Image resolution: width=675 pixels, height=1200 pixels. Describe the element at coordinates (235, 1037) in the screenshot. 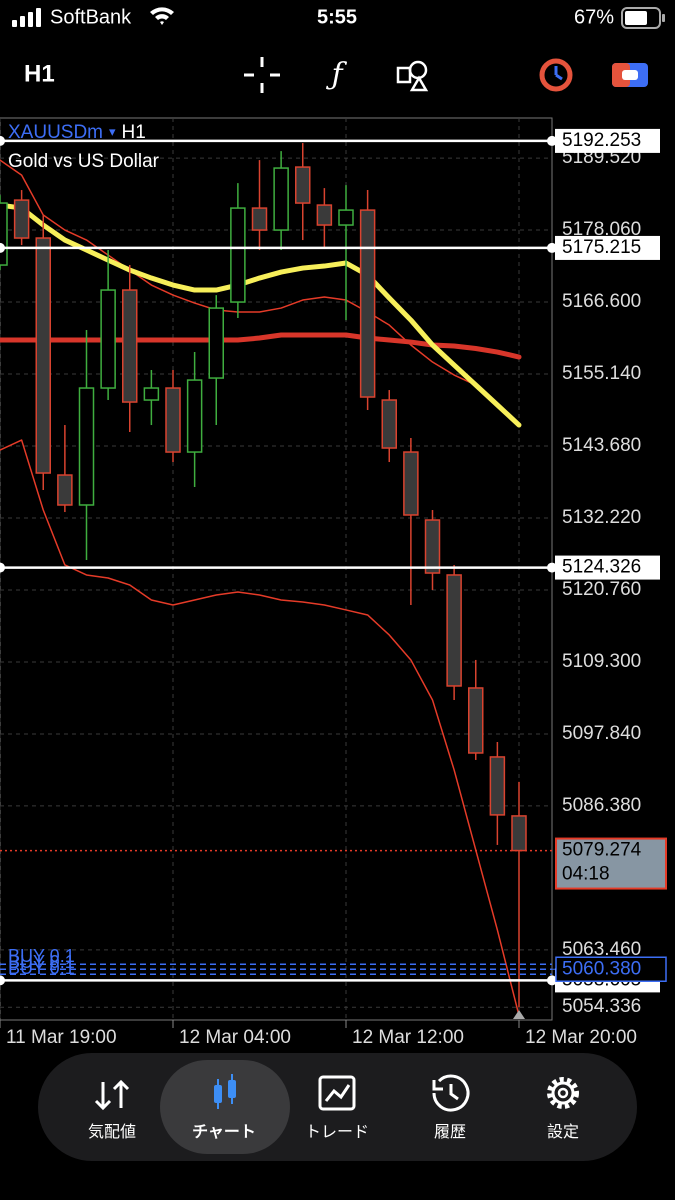

I see `x-tick-label: 12 Mar 04:00` at that location.